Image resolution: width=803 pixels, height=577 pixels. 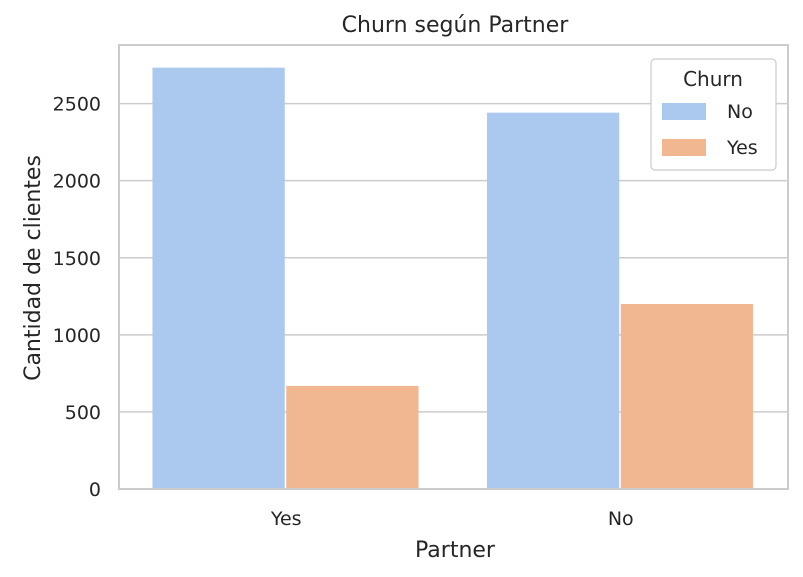 What do you see at coordinates (33, 268) in the screenshot?
I see `y-axis-label: Cantidad de clientes` at bounding box center [33, 268].